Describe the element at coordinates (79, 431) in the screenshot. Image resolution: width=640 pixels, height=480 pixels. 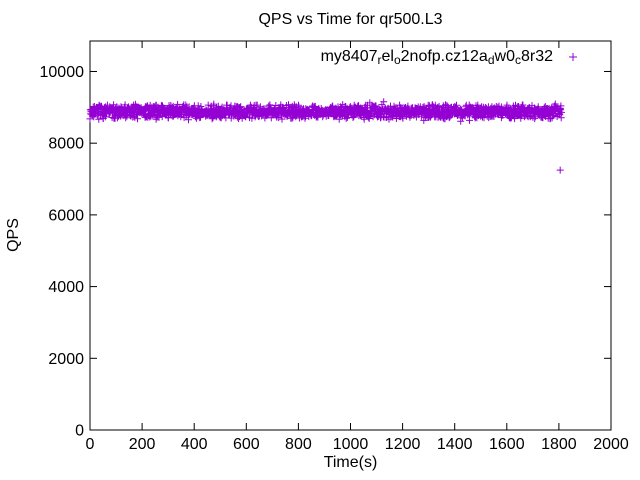
I see `y-tick-label: 0` at that location.